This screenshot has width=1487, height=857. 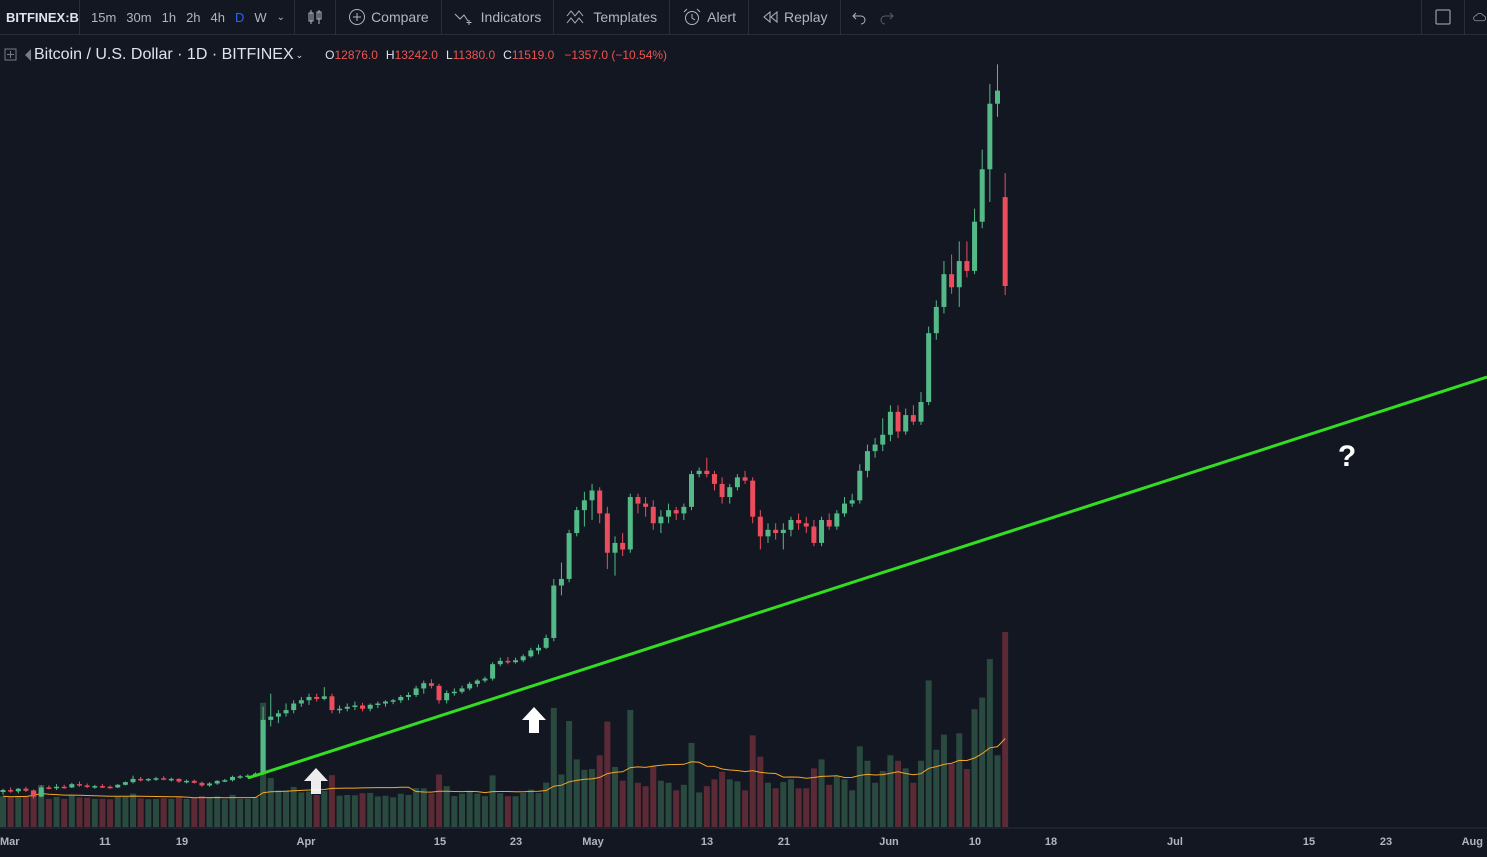 I want to click on chart-type-button, so click(x=315, y=17).